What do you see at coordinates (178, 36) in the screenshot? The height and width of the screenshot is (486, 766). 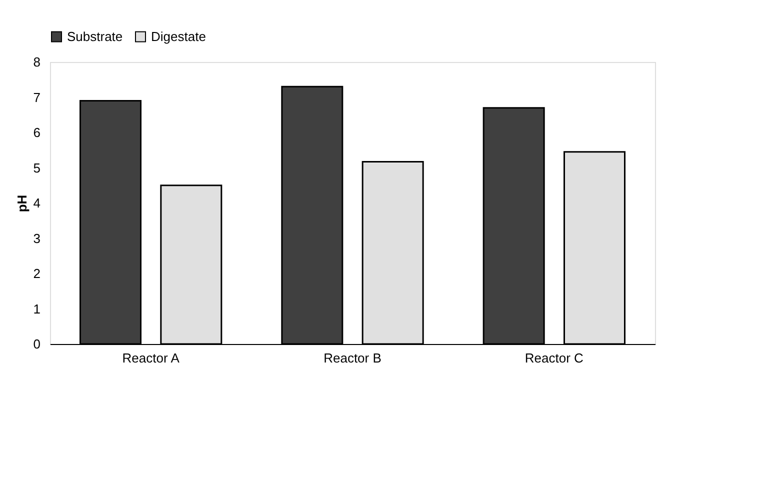 I see `legend-label: Digestate` at bounding box center [178, 36].